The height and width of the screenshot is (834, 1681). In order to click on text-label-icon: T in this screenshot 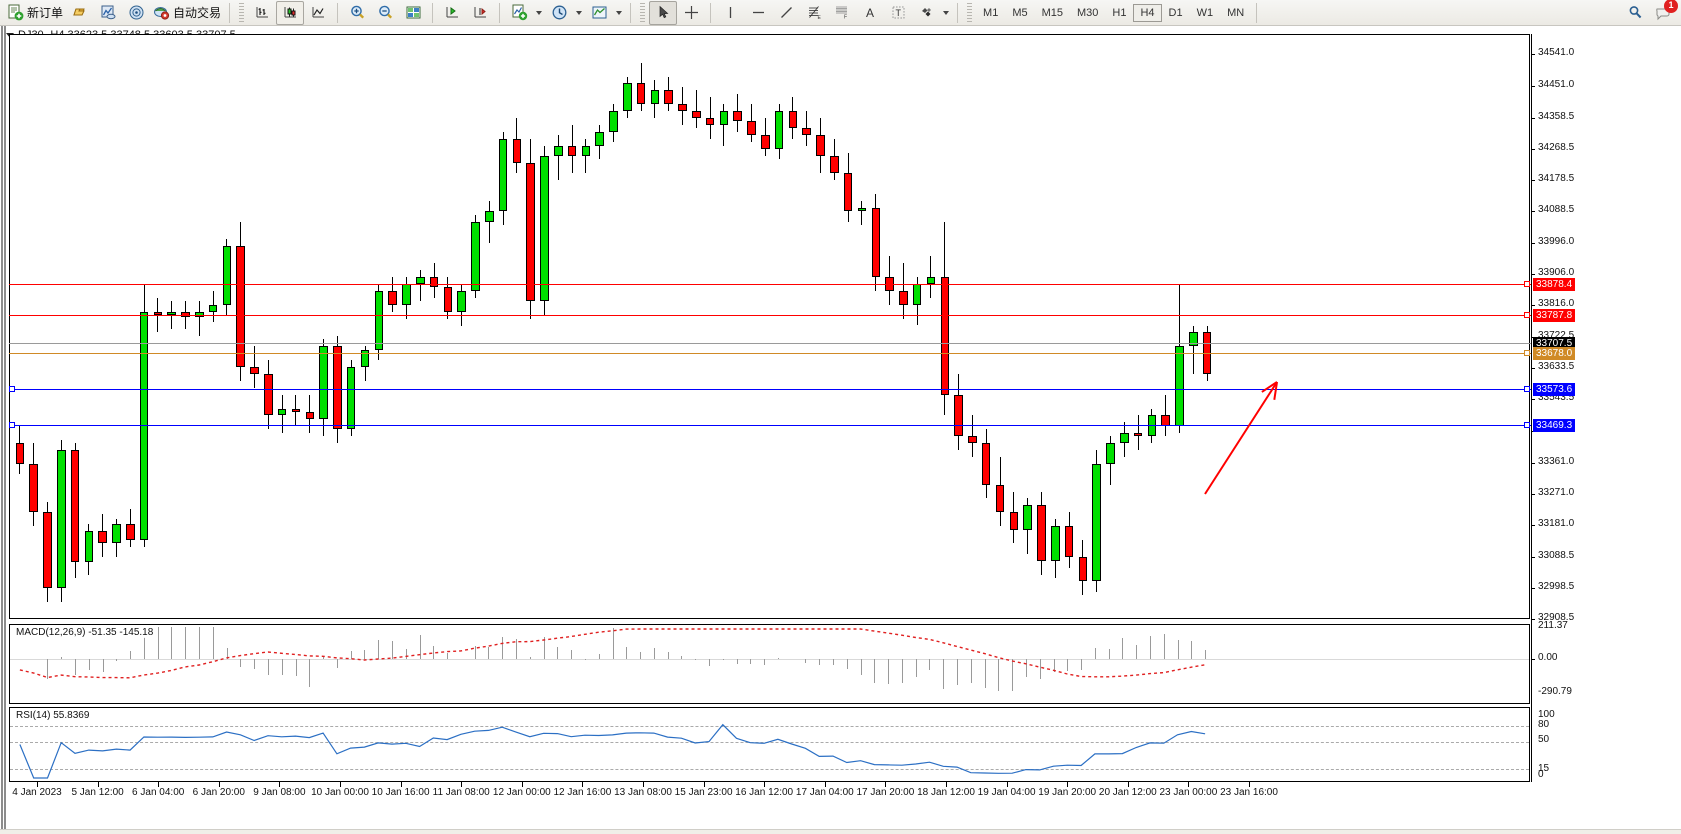, I will do `click(898, 13)`.